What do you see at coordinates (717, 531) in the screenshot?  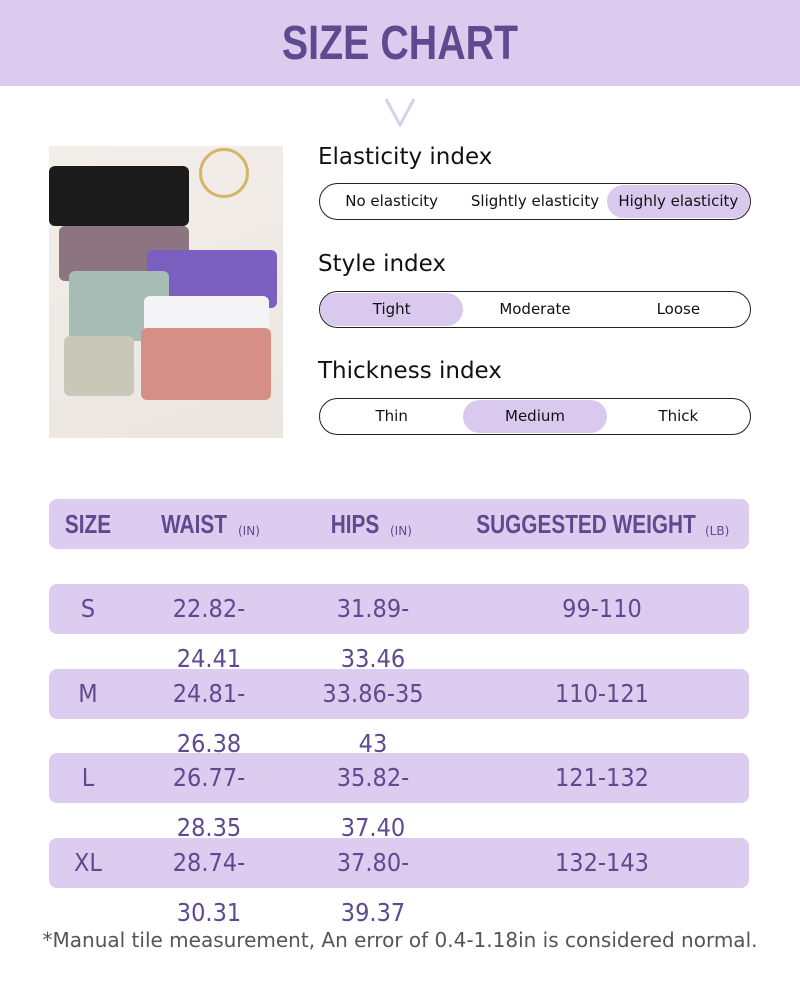 I see `header-weight-unit: (LB)` at bounding box center [717, 531].